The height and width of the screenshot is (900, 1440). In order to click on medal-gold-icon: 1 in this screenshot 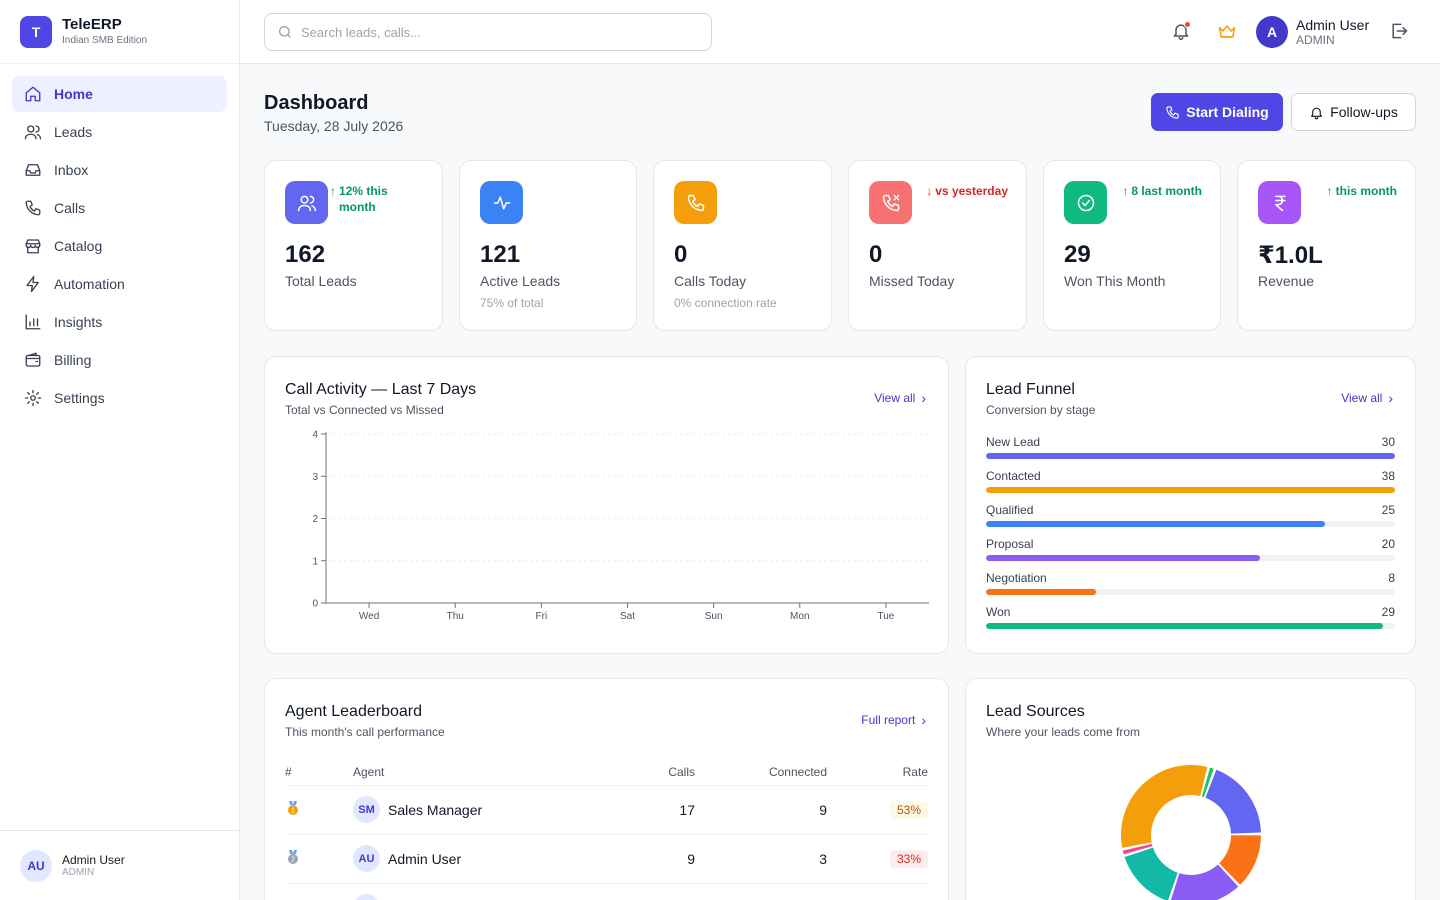, I will do `click(293, 808)`.